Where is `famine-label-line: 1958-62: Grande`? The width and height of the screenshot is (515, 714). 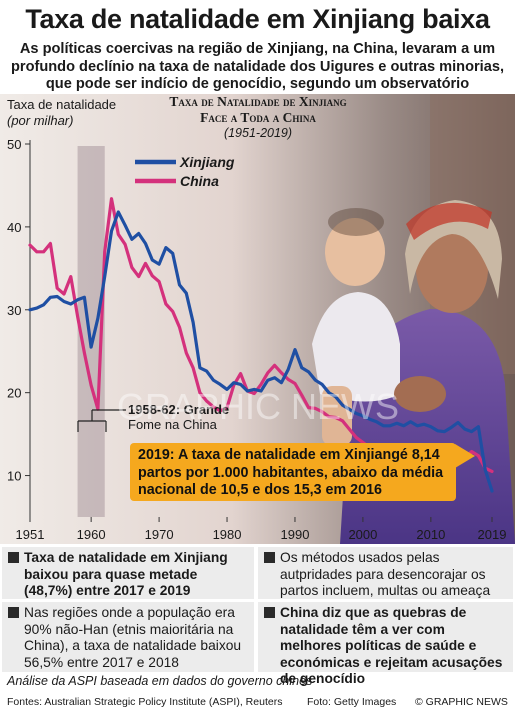 famine-label-line: 1958-62: Grande is located at coordinates (178, 409).